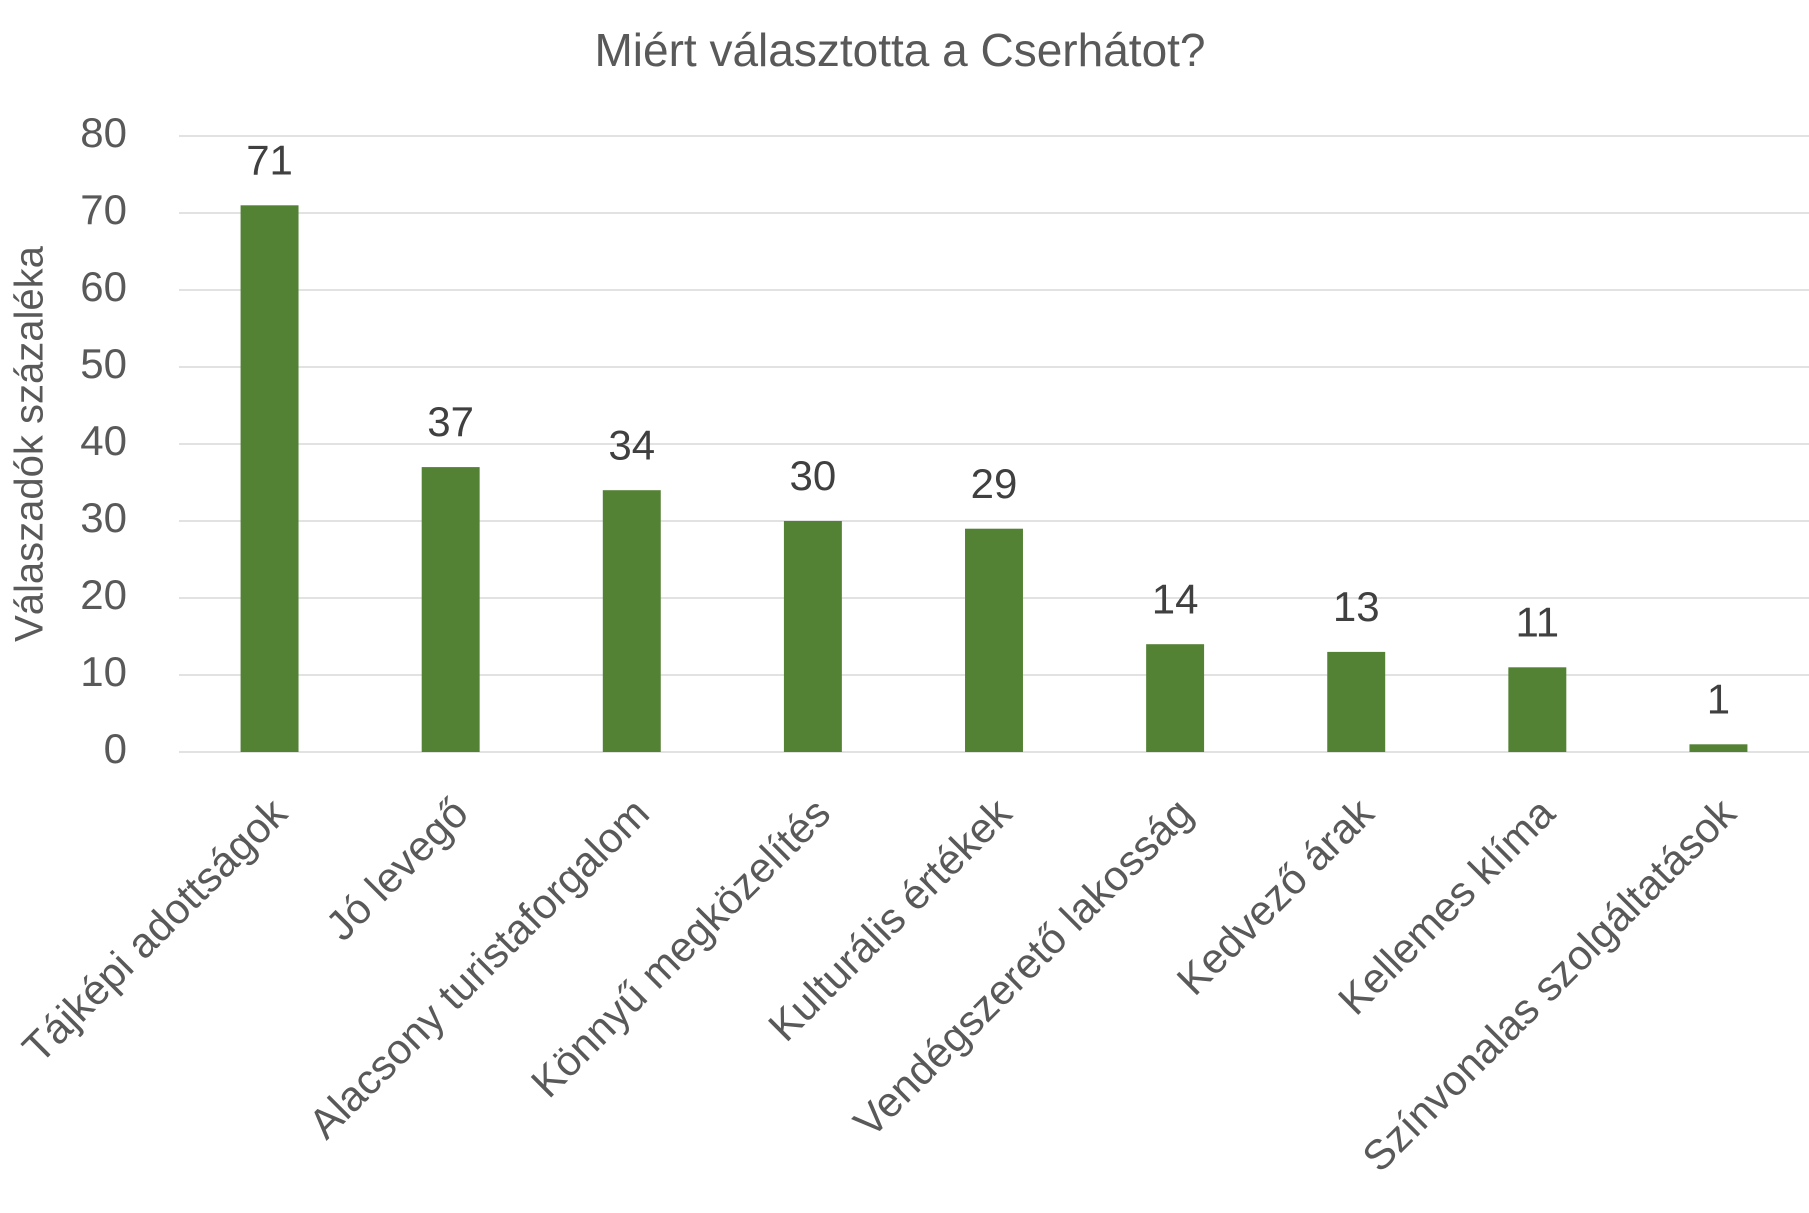 The image size is (1809, 1213). What do you see at coordinates (680, 947) in the screenshot?
I see `x-tick-label: Könnyű megközelítés` at bounding box center [680, 947].